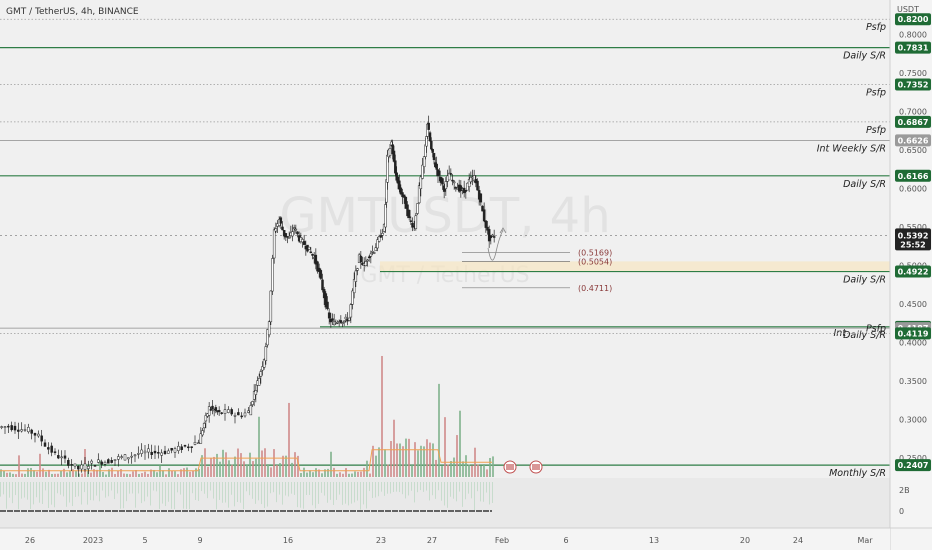 Image resolution: width=932 pixels, height=550 pixels. I want to click on y-tick-label: 0.7000, so click(913, 112).